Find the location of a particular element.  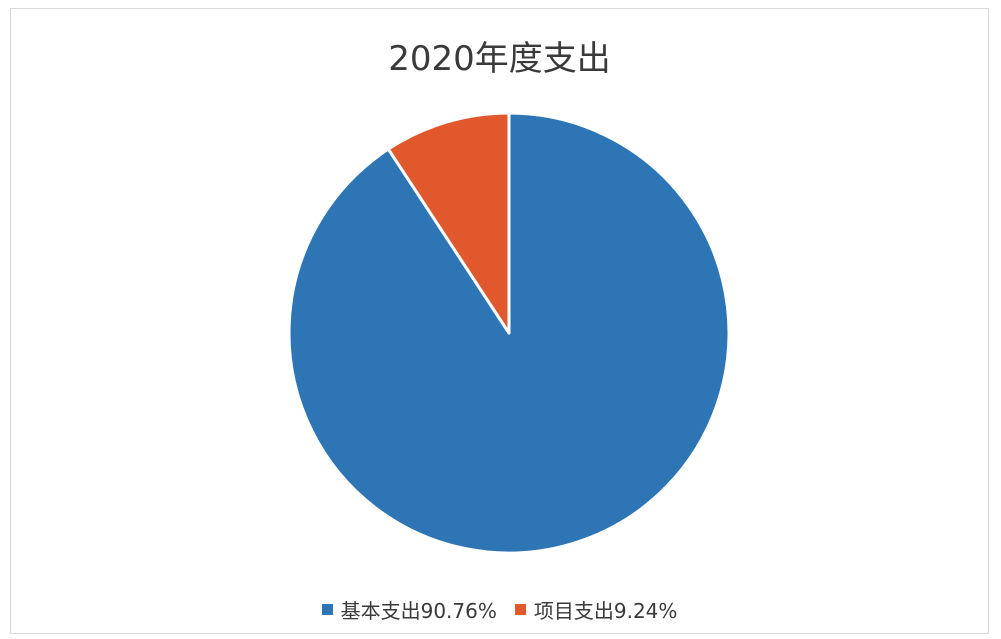

legend-item-basic: 基本支出90.76% is located at coordinates (409, 609).